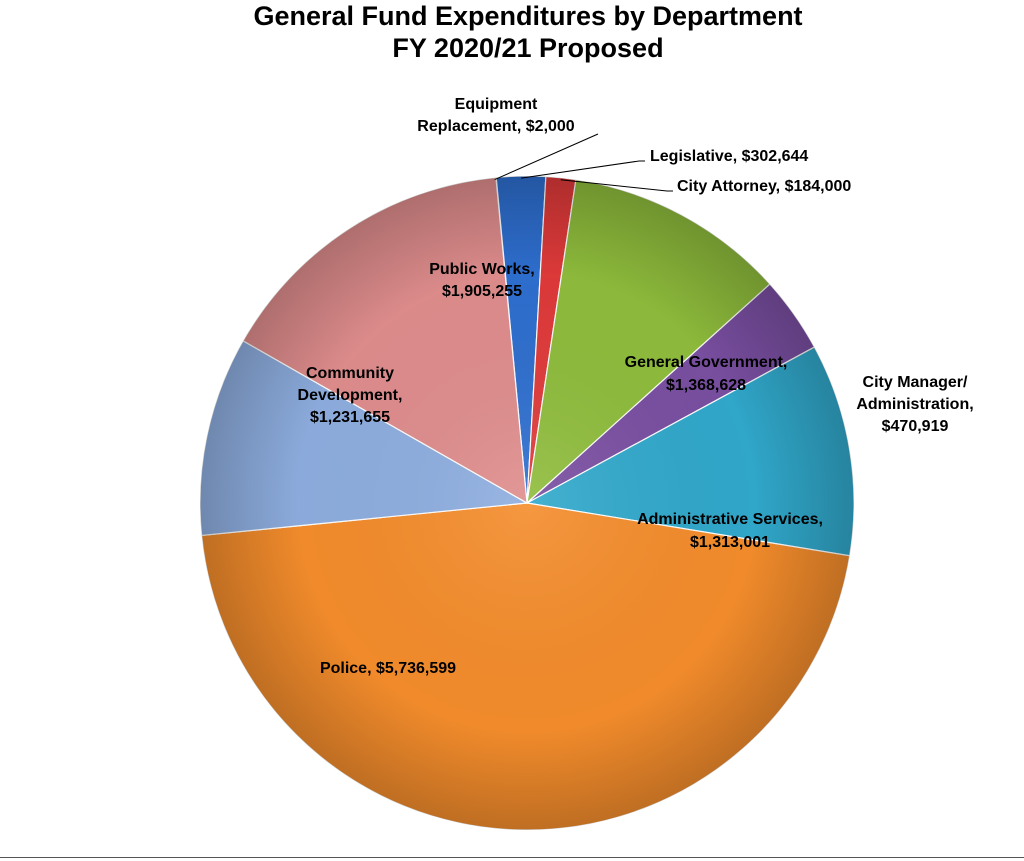 The height and width of the screenshot is (861, 1024). Describe the element at coordinates (706, 362) in the screenshot. I see `slice-label-line: General Government,` at that location.